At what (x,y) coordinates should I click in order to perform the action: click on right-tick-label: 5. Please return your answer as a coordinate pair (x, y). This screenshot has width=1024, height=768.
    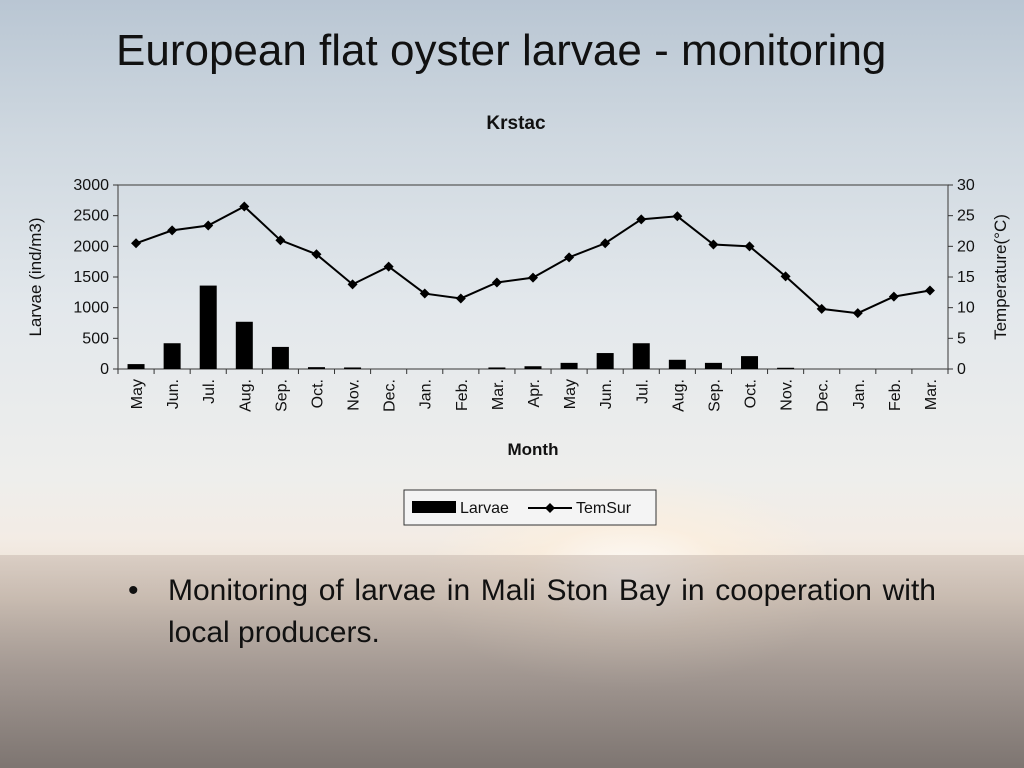
    Looking at the image, I should click on (961, 338).